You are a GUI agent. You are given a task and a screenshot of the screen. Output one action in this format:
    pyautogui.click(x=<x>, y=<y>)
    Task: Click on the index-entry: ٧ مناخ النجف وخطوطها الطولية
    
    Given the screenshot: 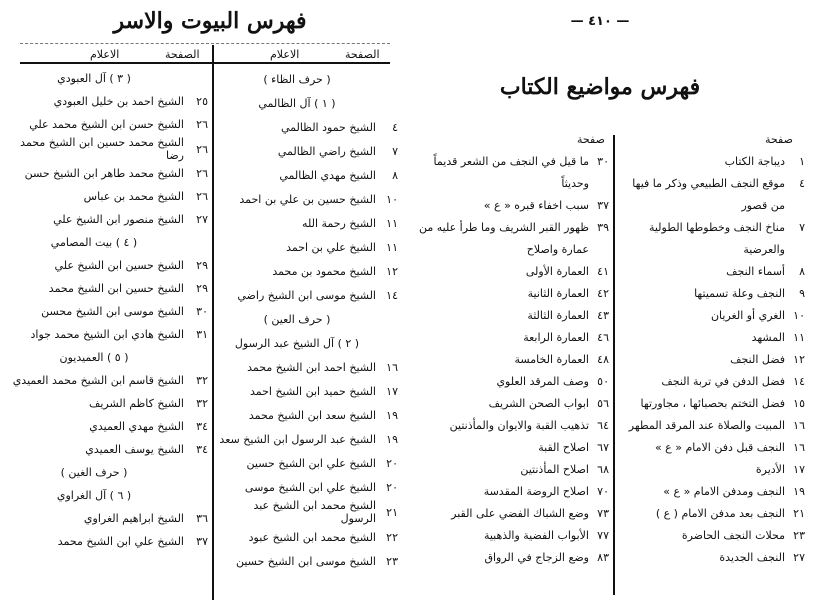 What is the action you would take?
    pyautogui.click(x=712, y=227)
    